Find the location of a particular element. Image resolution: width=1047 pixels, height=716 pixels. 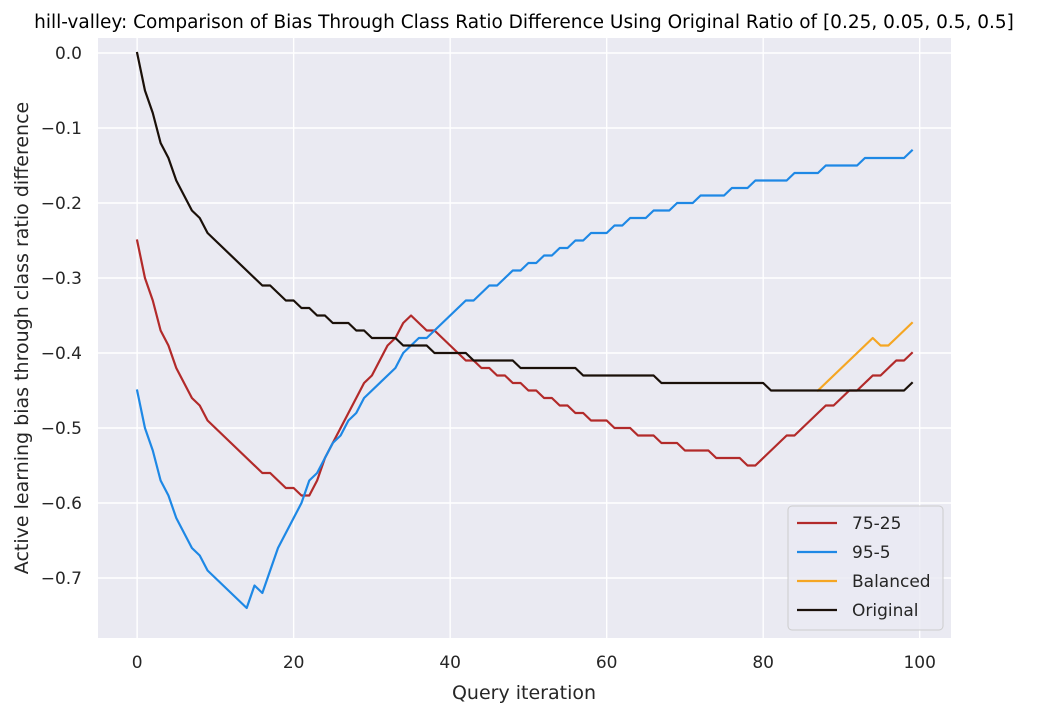

x-tick-label: 100 is located at coordinates (919, 663).